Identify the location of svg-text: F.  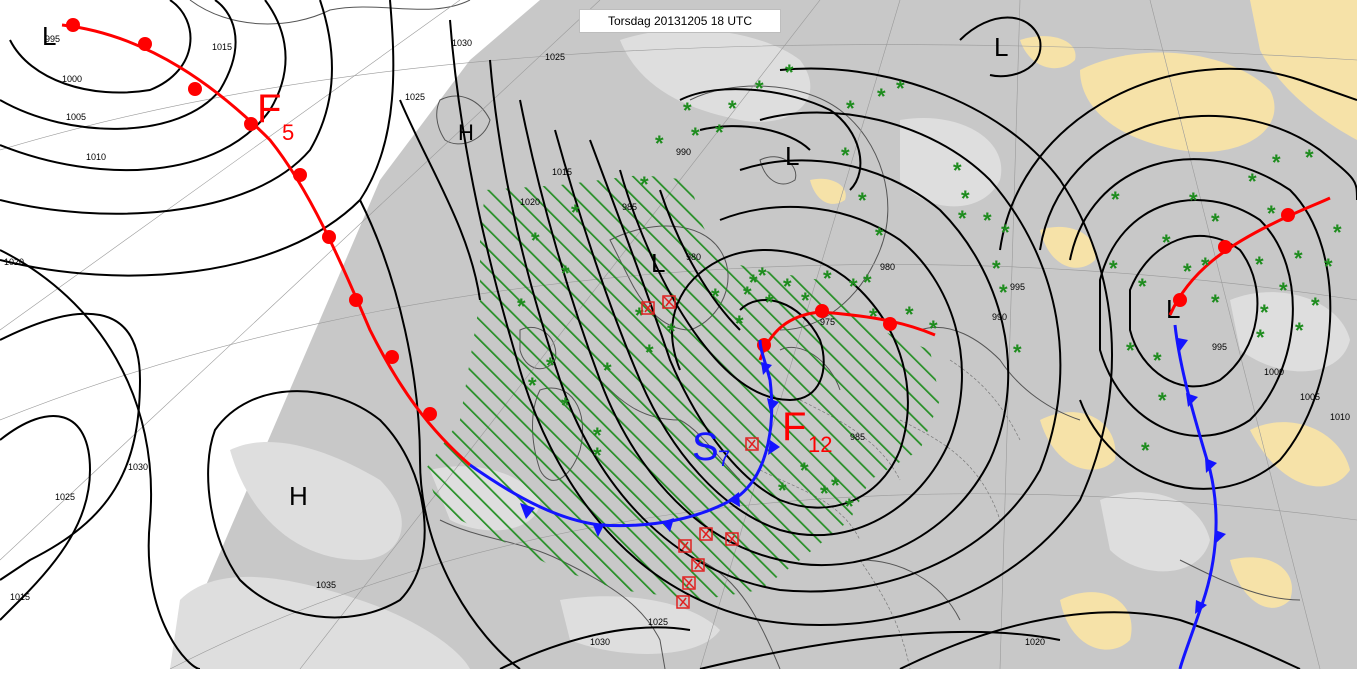
(794, 427).